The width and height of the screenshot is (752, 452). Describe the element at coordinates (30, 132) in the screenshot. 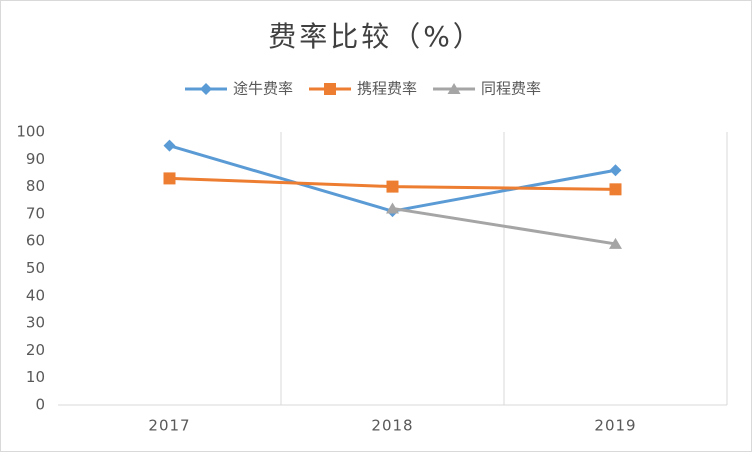

I see `y-tick-label: 100` at that location.